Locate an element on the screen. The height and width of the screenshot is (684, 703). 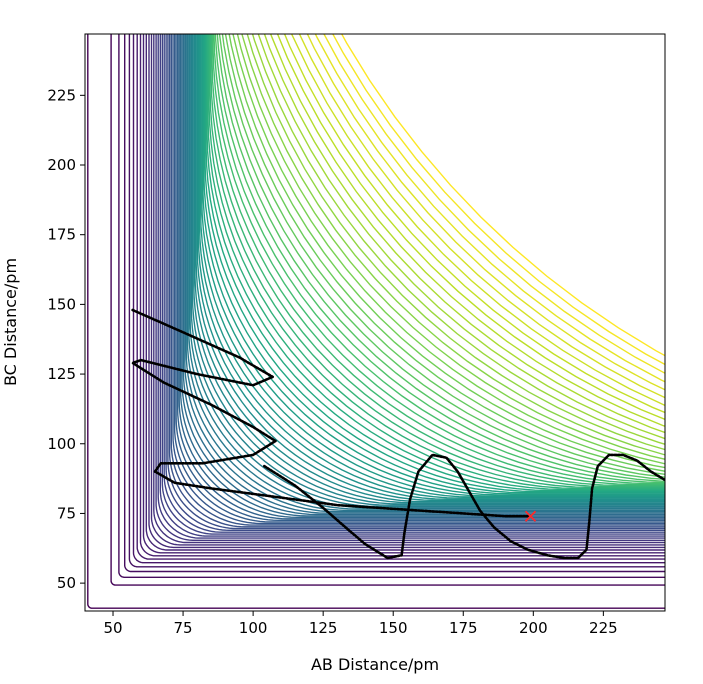
y-tick-label: 75 is located at coordinates (66, 513).